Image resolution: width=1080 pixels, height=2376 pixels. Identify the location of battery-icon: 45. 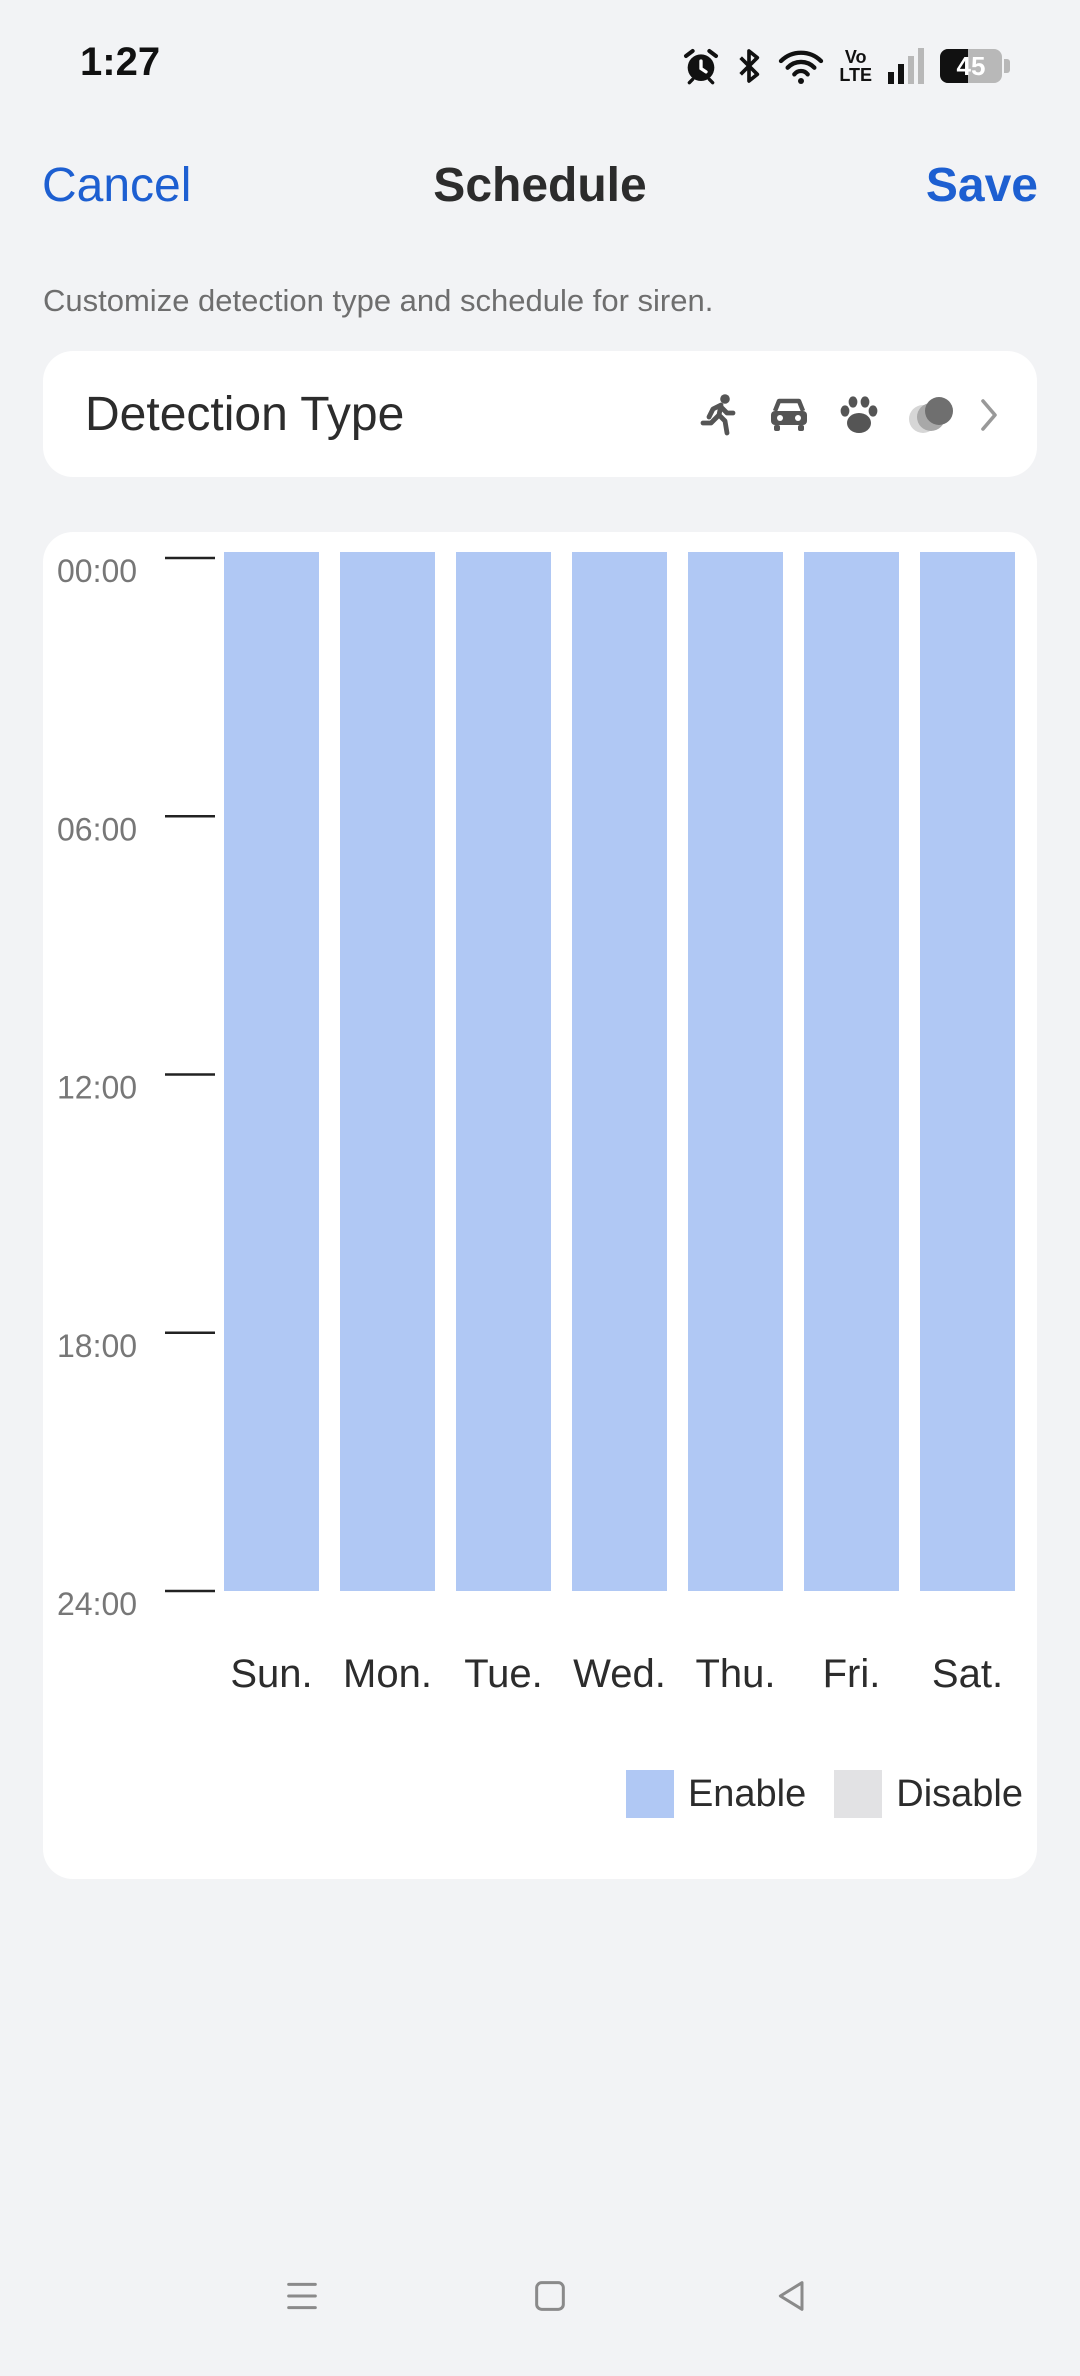
(971, 66).